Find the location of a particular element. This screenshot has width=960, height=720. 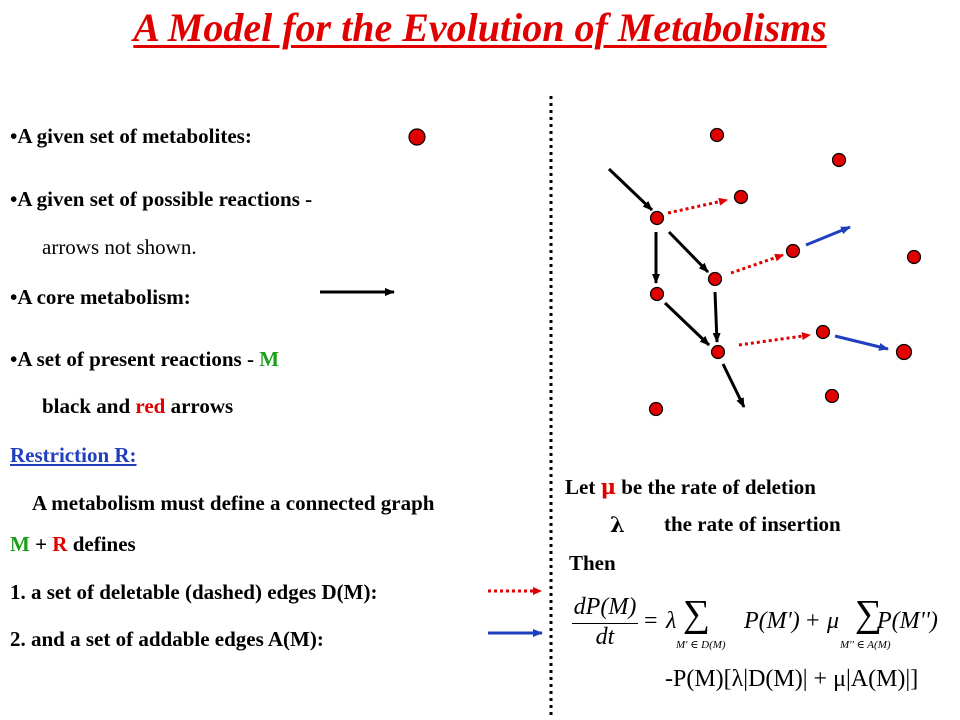

then-label: Then is located at coordinates (592, 563).